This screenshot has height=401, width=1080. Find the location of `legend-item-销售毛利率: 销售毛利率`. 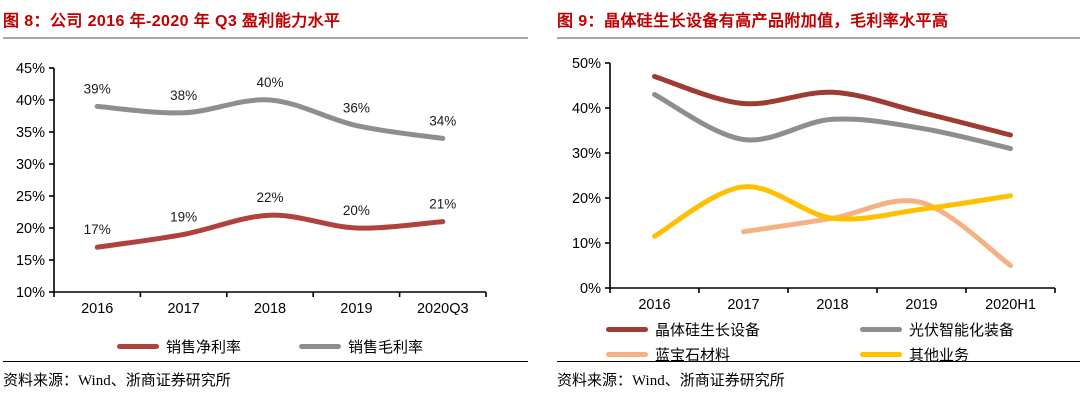

legend-item-销售毛利率: 销售毛利率 is located at coordinates (361, 346).